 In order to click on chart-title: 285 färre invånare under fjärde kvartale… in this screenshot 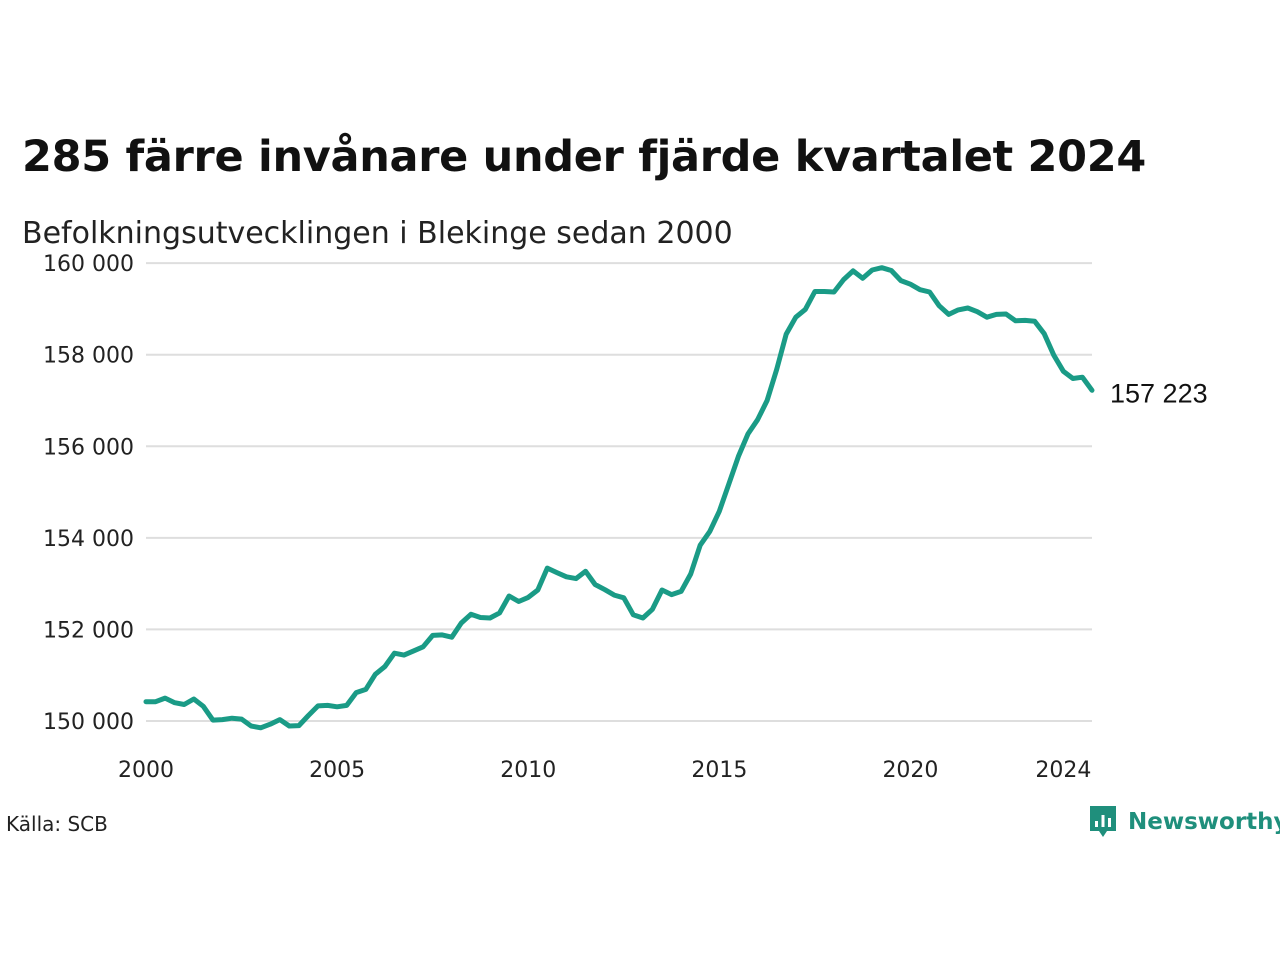, I will do `click(584, 157)`.